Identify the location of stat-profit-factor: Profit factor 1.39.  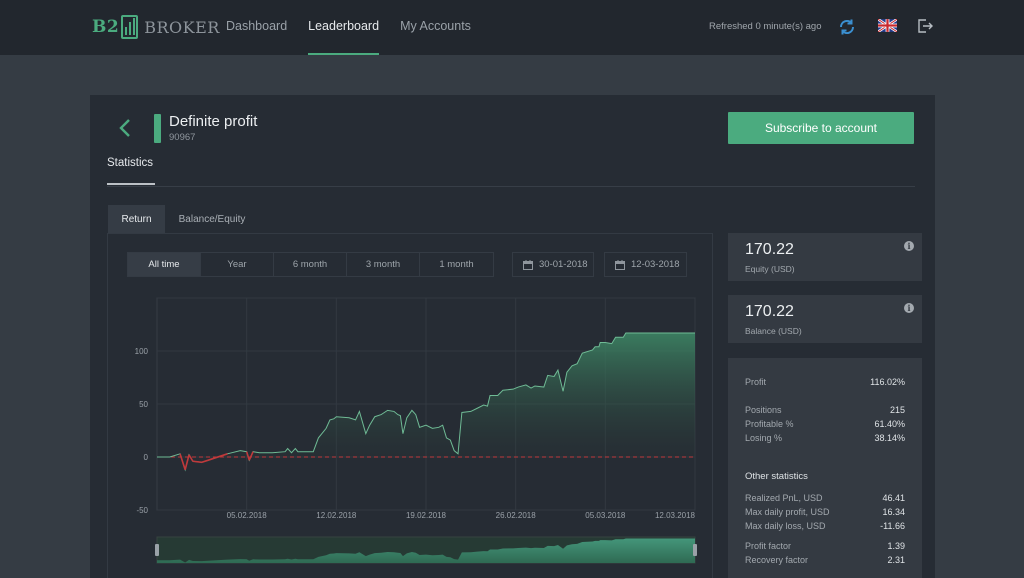
(825, 546).